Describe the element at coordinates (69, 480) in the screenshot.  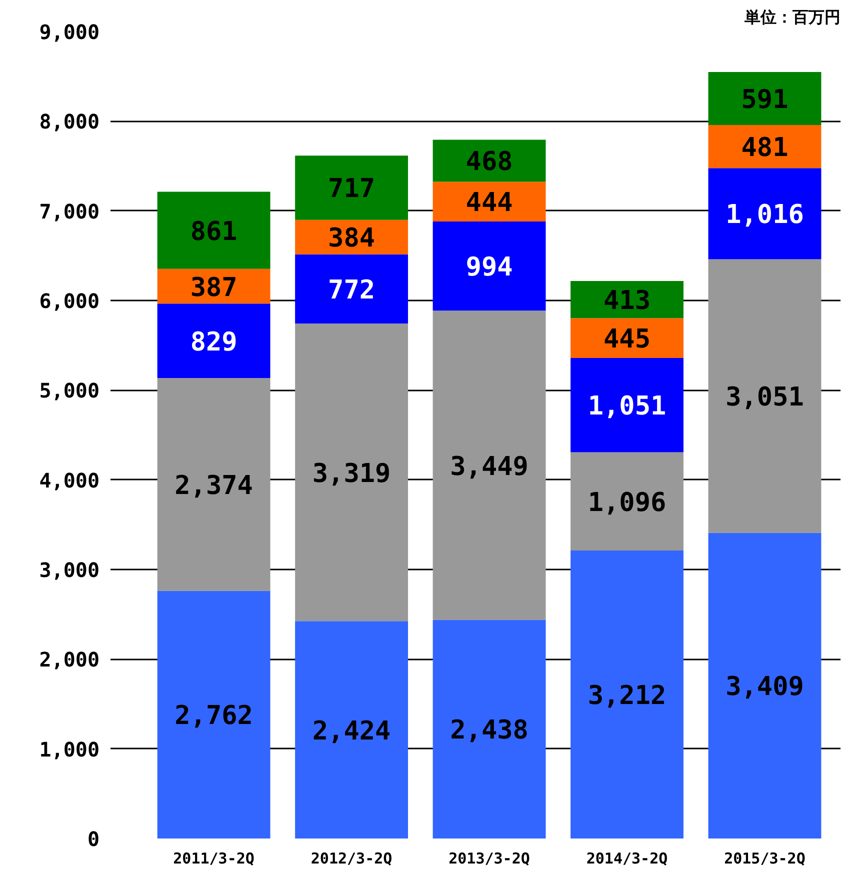
I see `y-tick-label: 4,000` at that location.